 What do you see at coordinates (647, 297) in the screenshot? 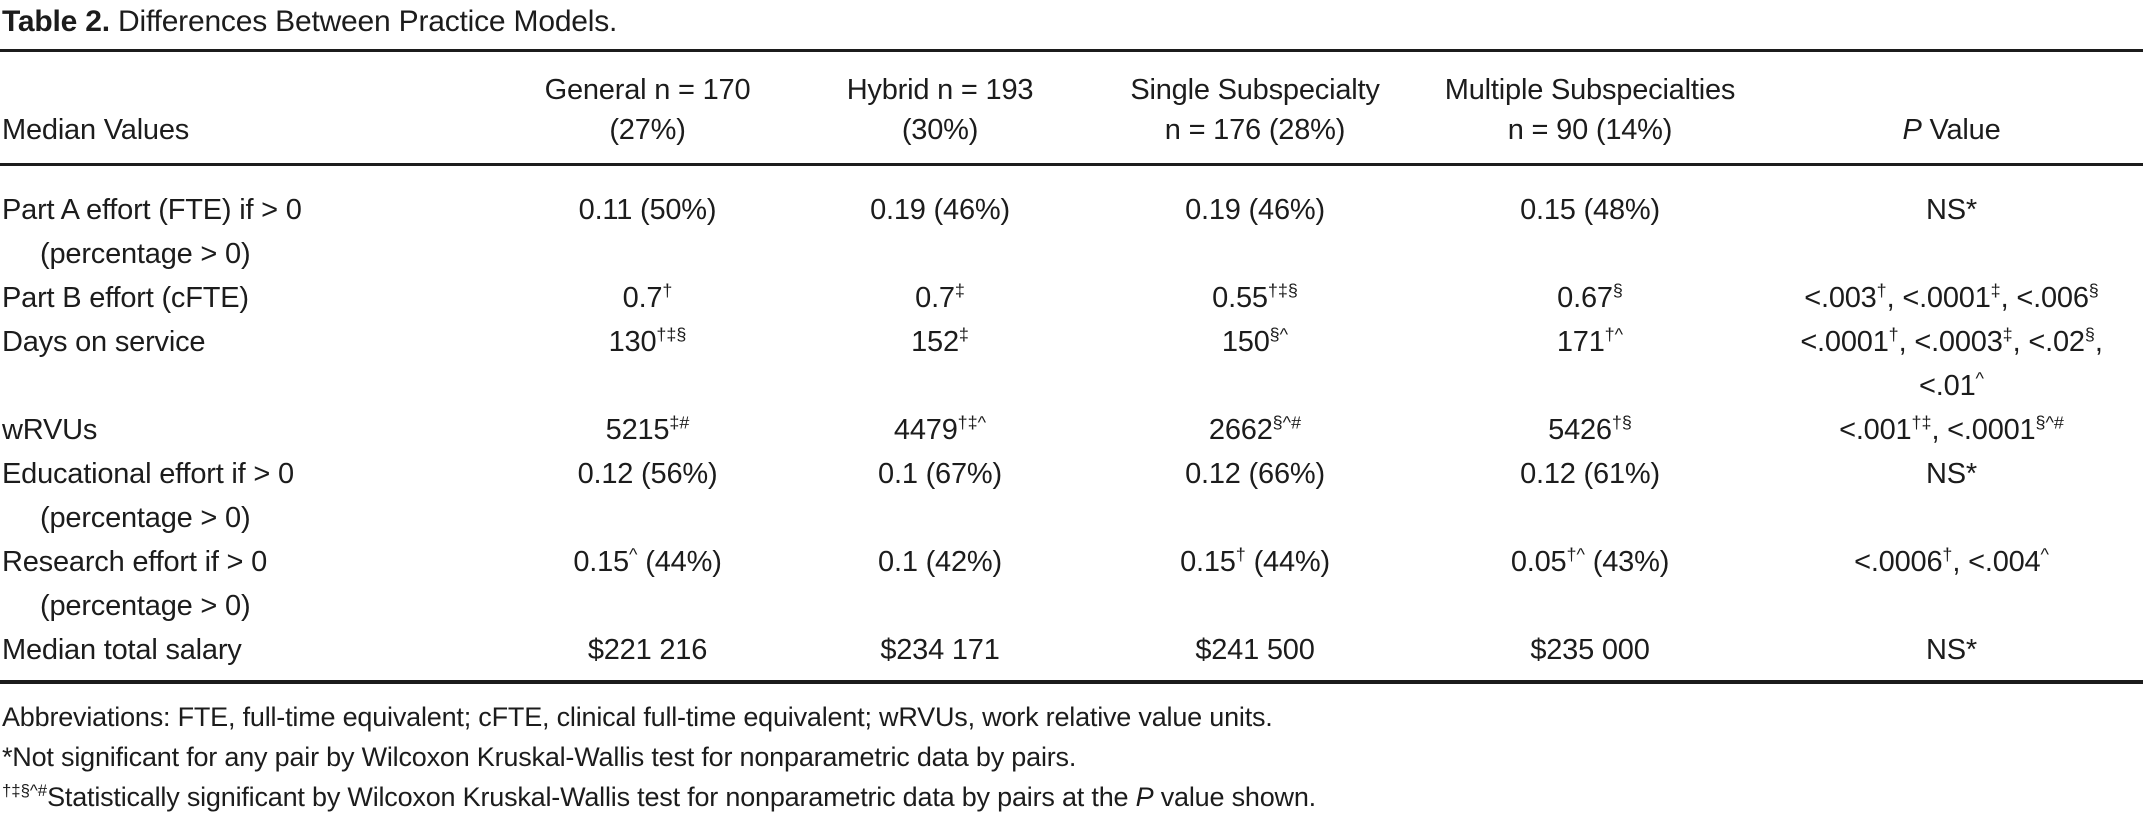
I see `cell: 0.7†` at bounding box center [647, 297].